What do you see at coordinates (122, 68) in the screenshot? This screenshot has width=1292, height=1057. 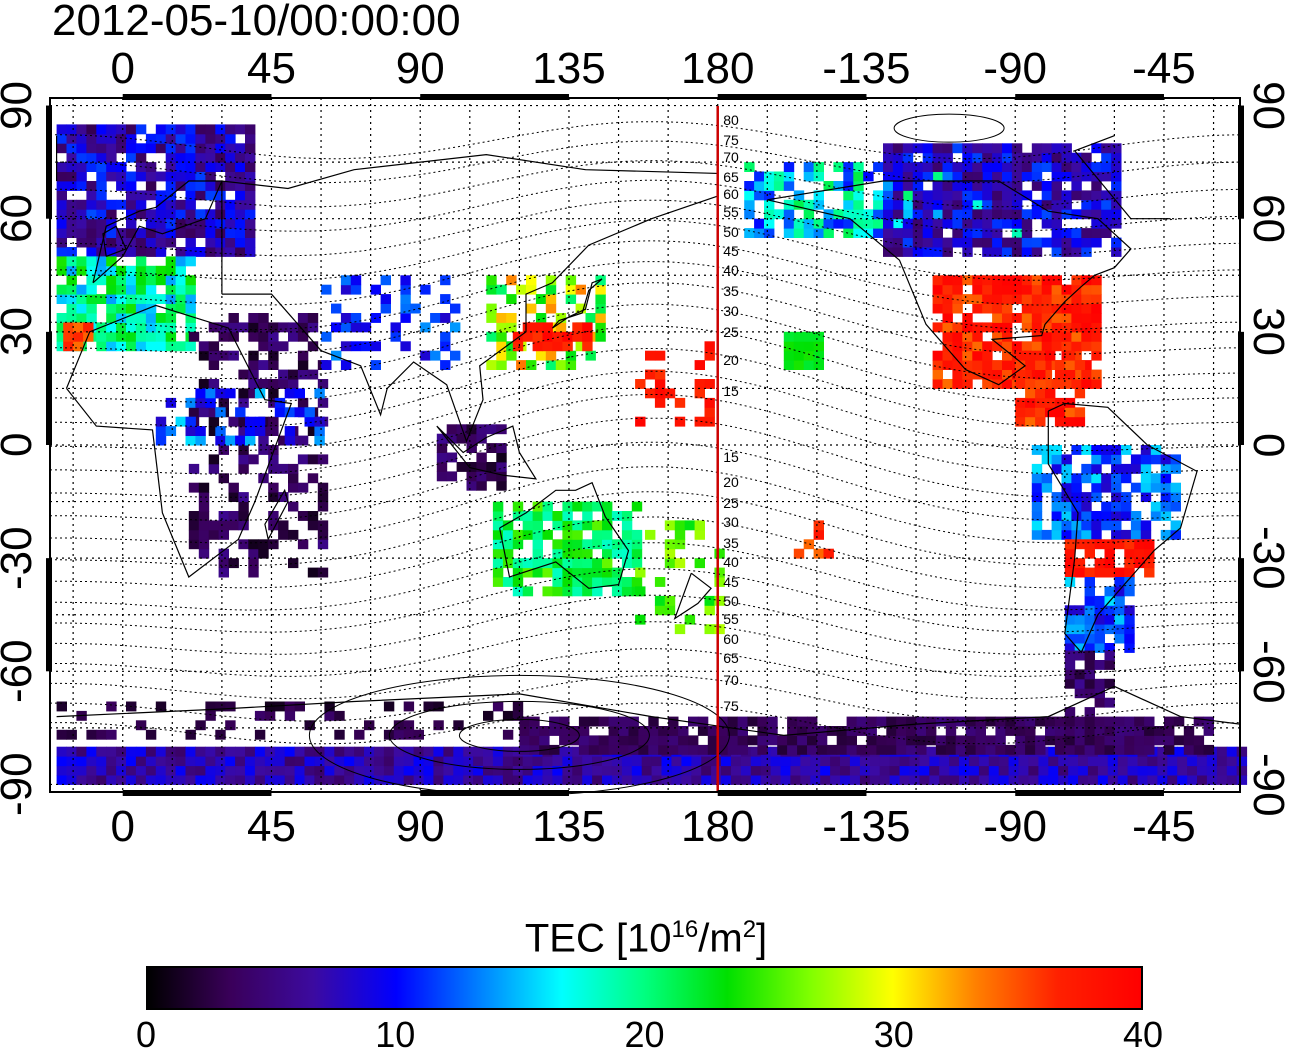 I see `lon-tick-top-0: 0` at bounding box center [122, 68].